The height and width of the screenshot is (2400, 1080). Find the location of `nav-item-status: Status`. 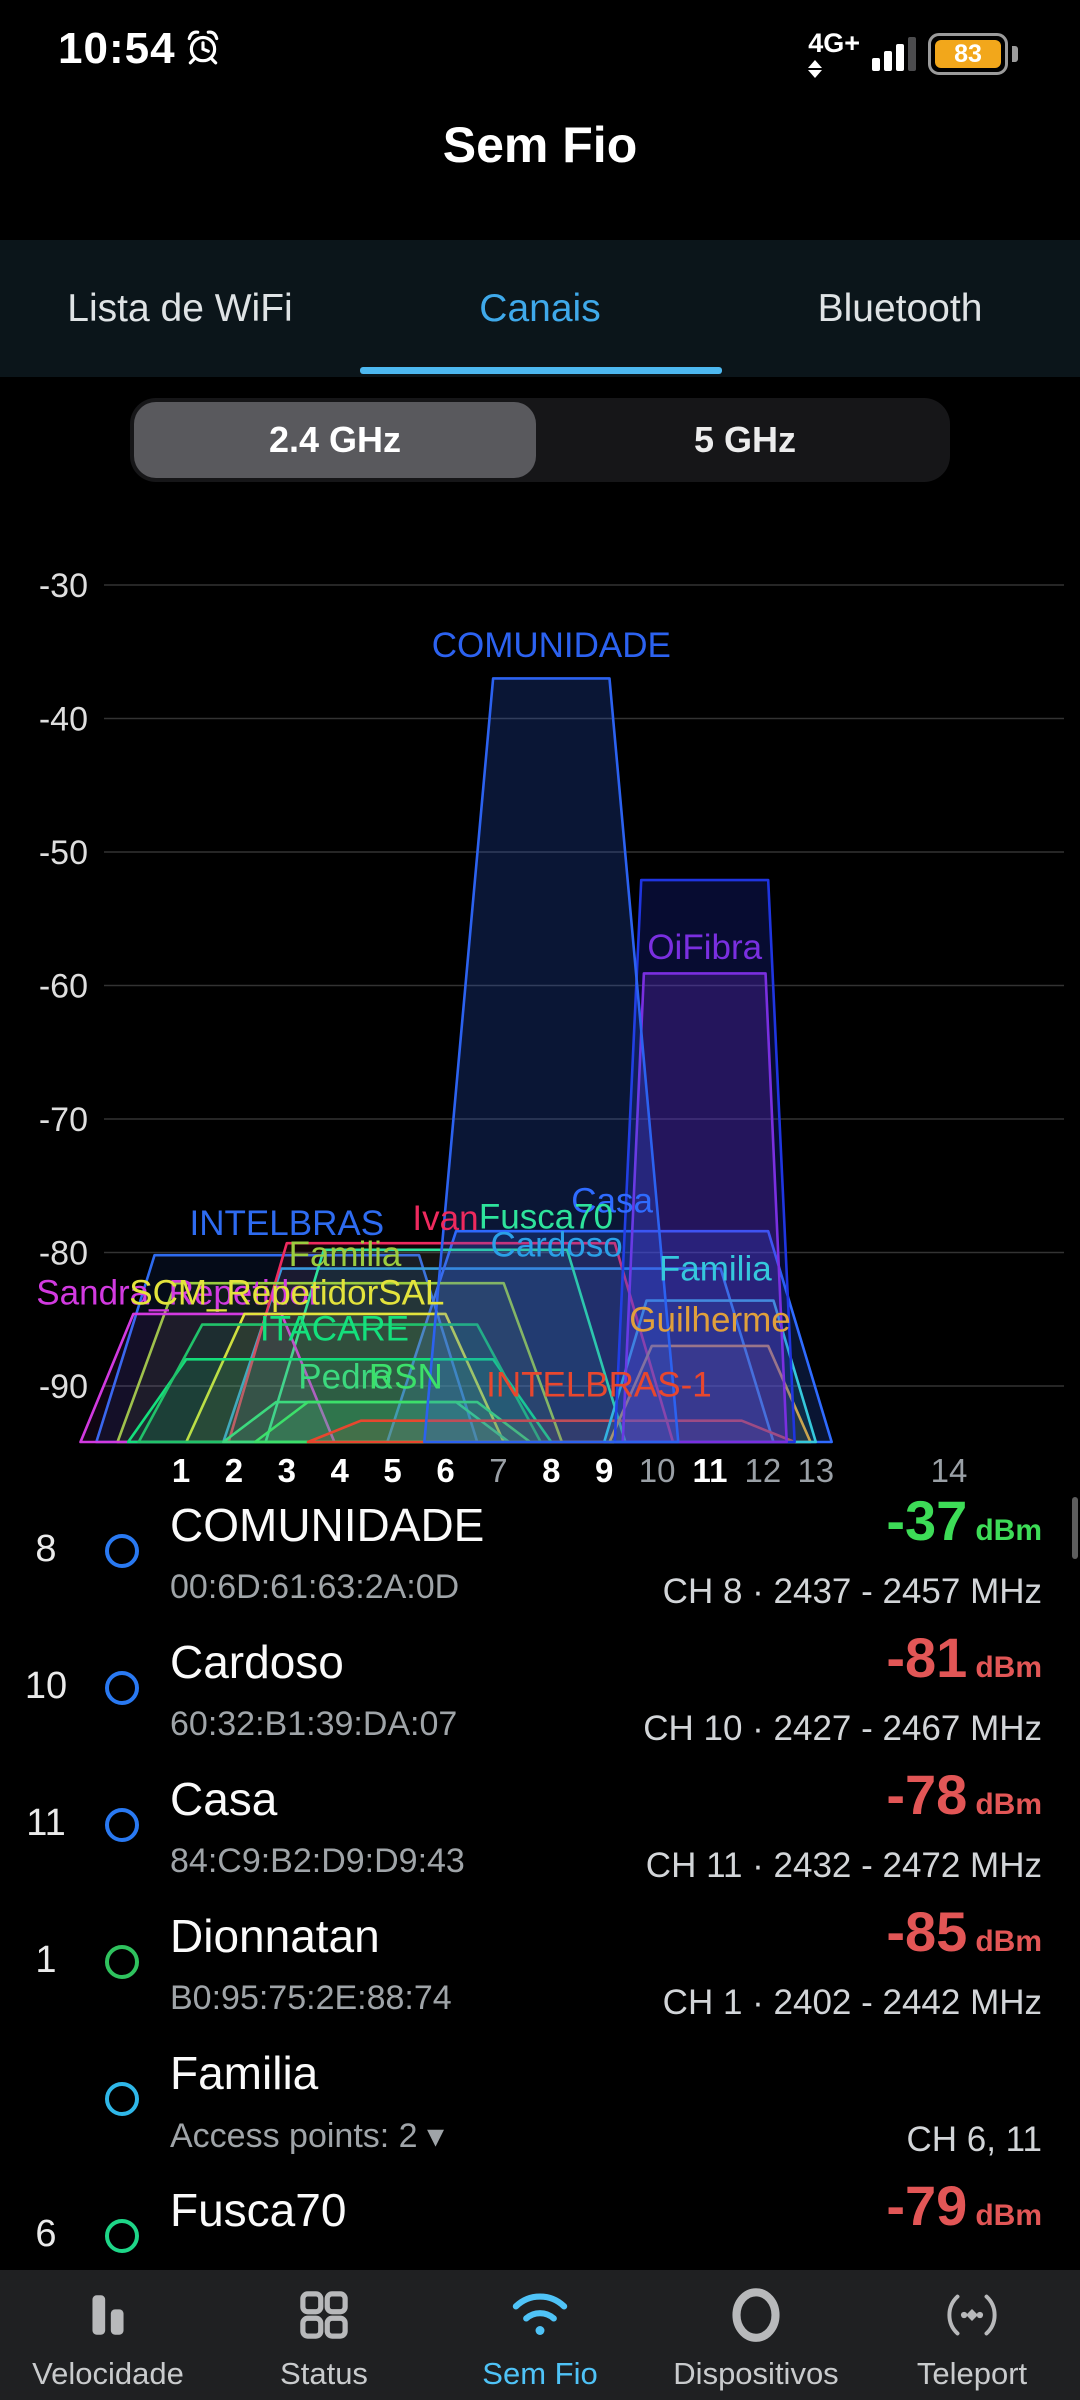

nav-item-status: Status is located at coordinates (324, 2335).